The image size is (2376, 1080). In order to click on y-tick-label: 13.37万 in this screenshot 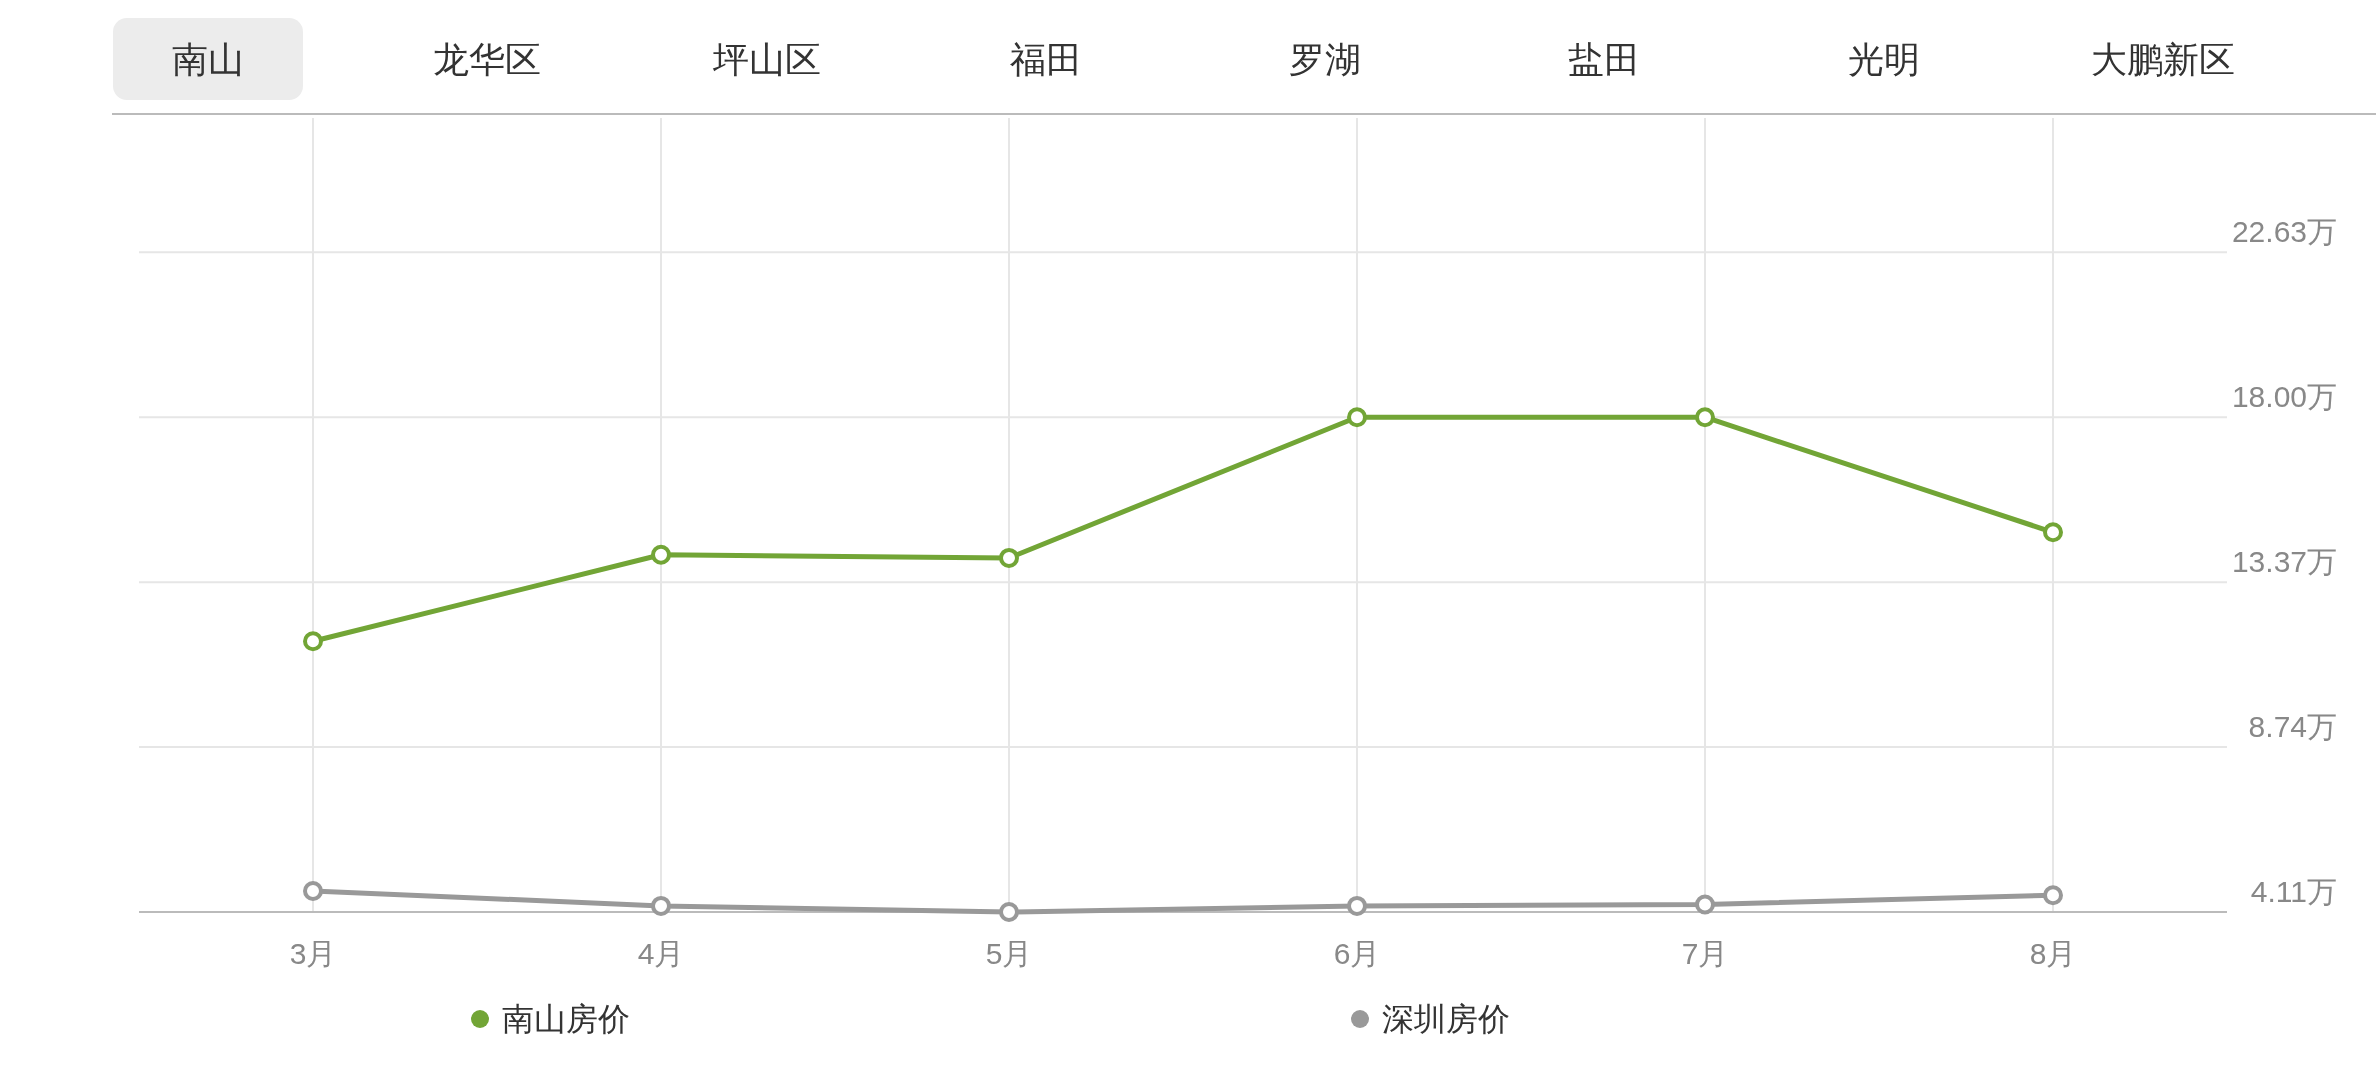, I will do `click(2284, 562)`.